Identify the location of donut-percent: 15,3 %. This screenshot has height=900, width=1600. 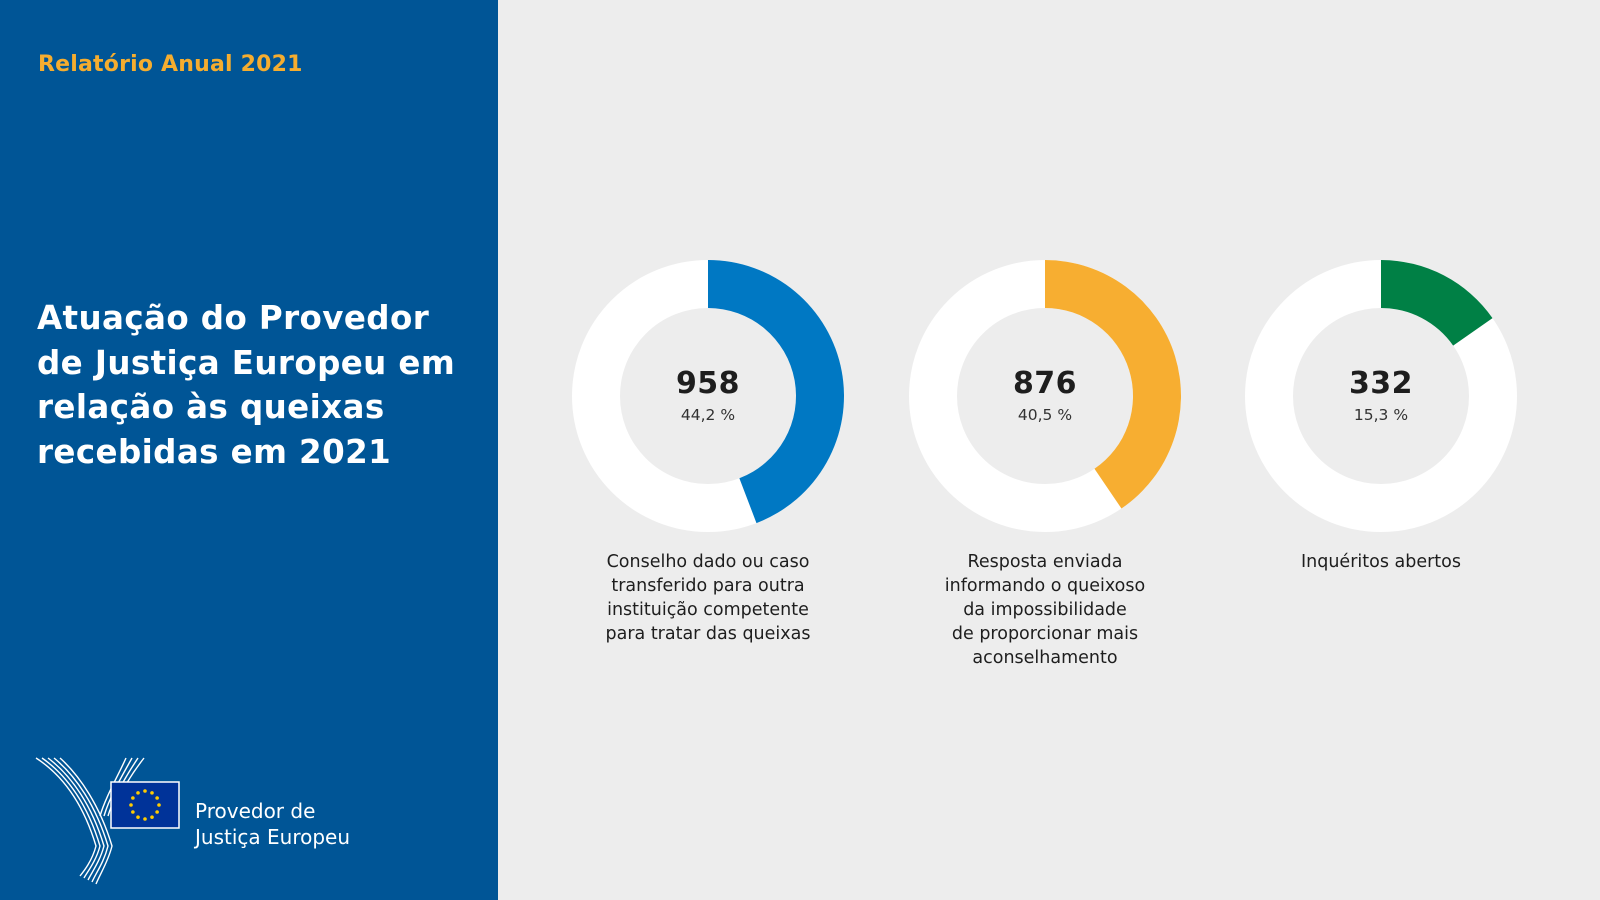
(1381, 415).